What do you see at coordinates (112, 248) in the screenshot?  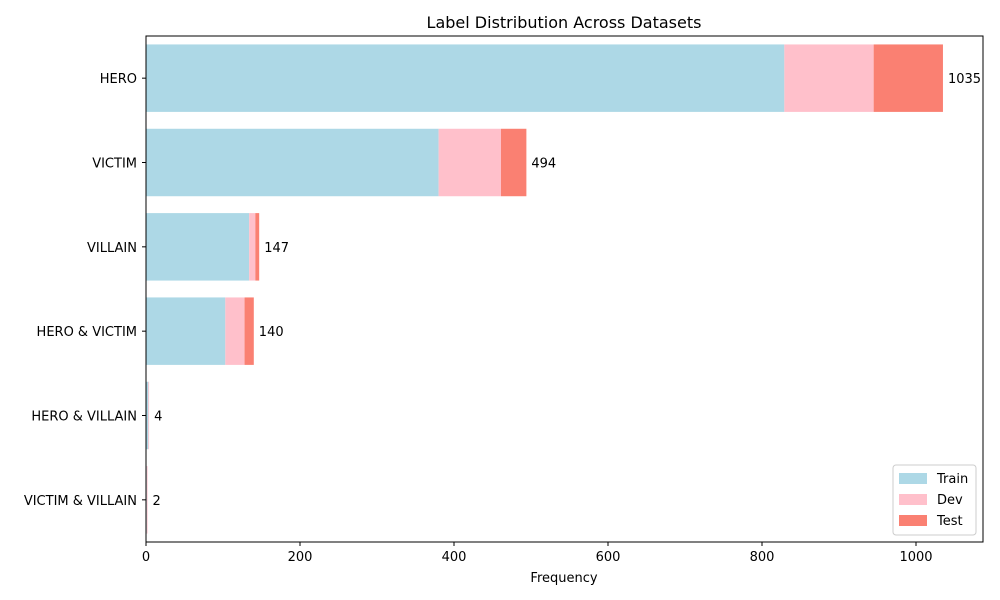 I see `y-tick-label-villain: VILLAIN` at bounding box center [112, 248].